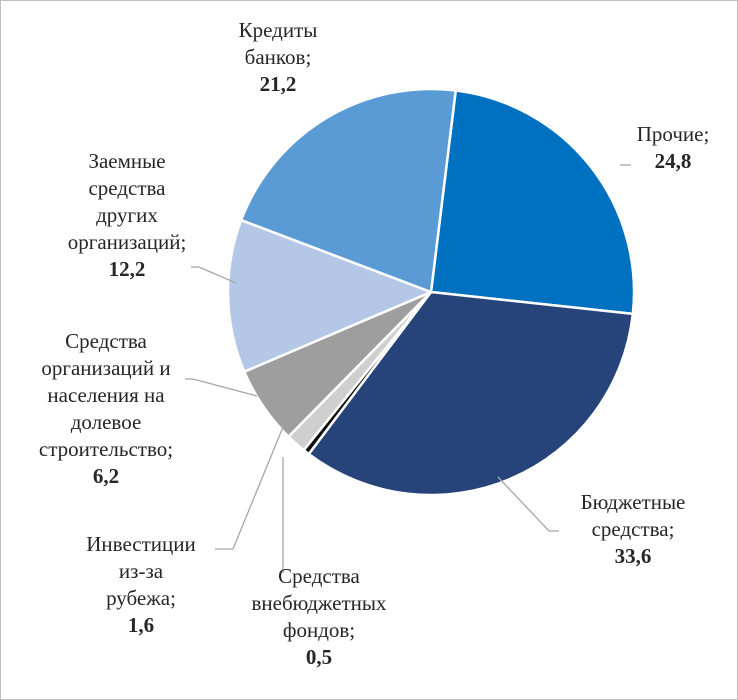  What do you see at coordinates (673, 134) in the screenshot?
I see `slice-label-line: Прочие;` at bounding box center [673, 134].